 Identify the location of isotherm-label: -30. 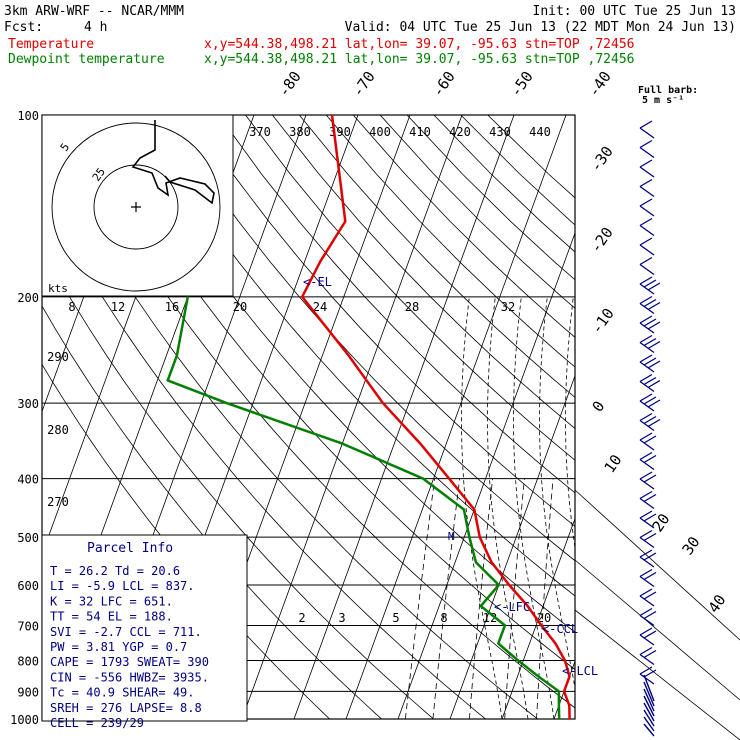
(602, 159).